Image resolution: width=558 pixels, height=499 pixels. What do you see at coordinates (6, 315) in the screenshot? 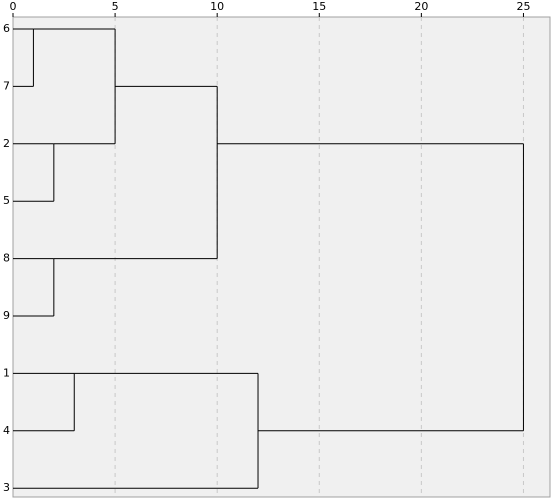
I see `leaf-label: 9` at bounding box center [6, 315].